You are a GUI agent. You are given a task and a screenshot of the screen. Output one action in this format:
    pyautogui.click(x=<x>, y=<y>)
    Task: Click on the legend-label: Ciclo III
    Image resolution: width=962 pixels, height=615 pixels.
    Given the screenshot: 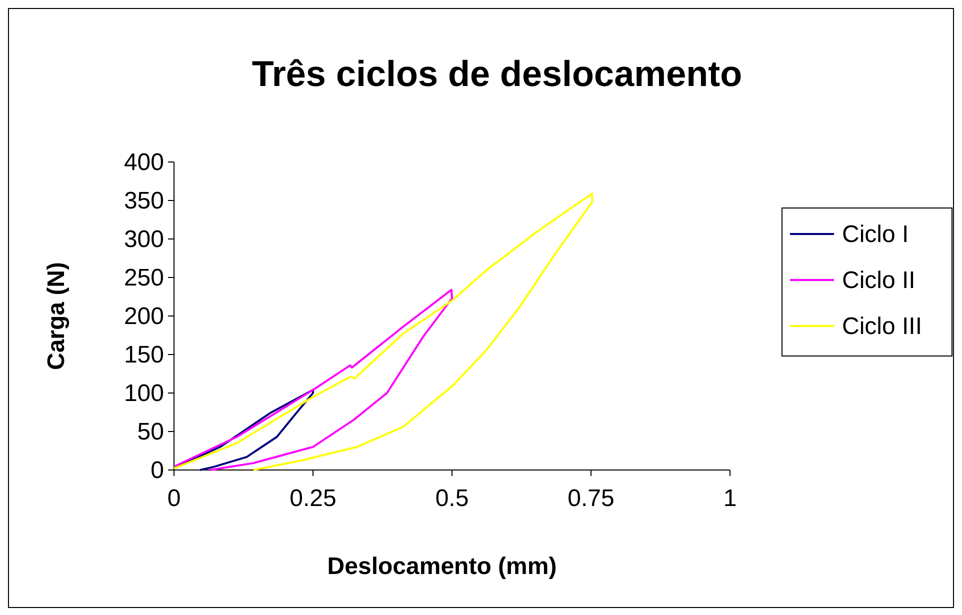 What is the action you would take?
    pyautogui.click(x=882, y=326)
    